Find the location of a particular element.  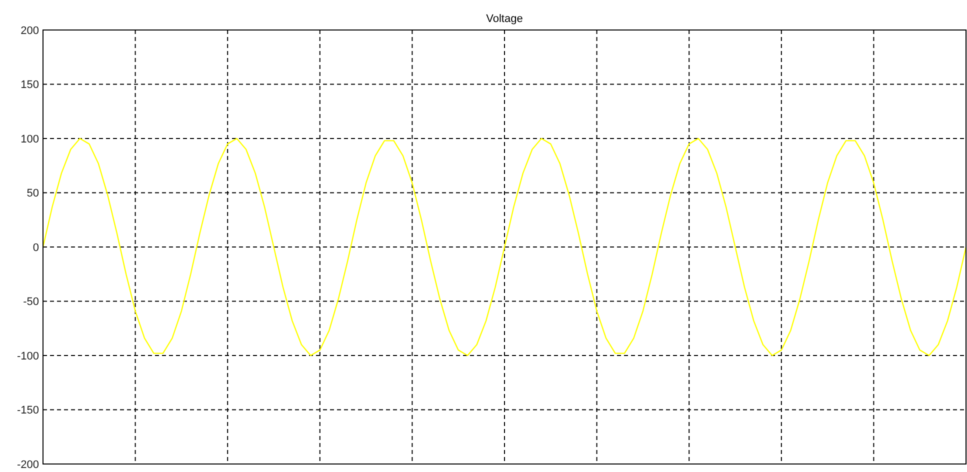

y-tick-label: 100 is located at coordinates (29, 139).